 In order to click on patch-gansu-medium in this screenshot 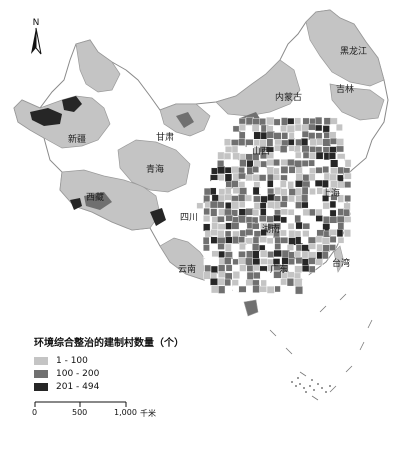, I will do `click(185, 120)`.